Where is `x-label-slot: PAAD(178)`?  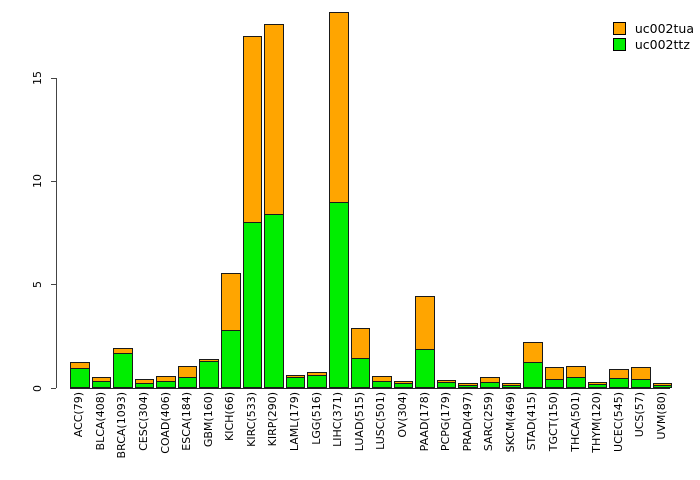 x-label-slot: PAAD(178) is located at coordinates (424, 435).